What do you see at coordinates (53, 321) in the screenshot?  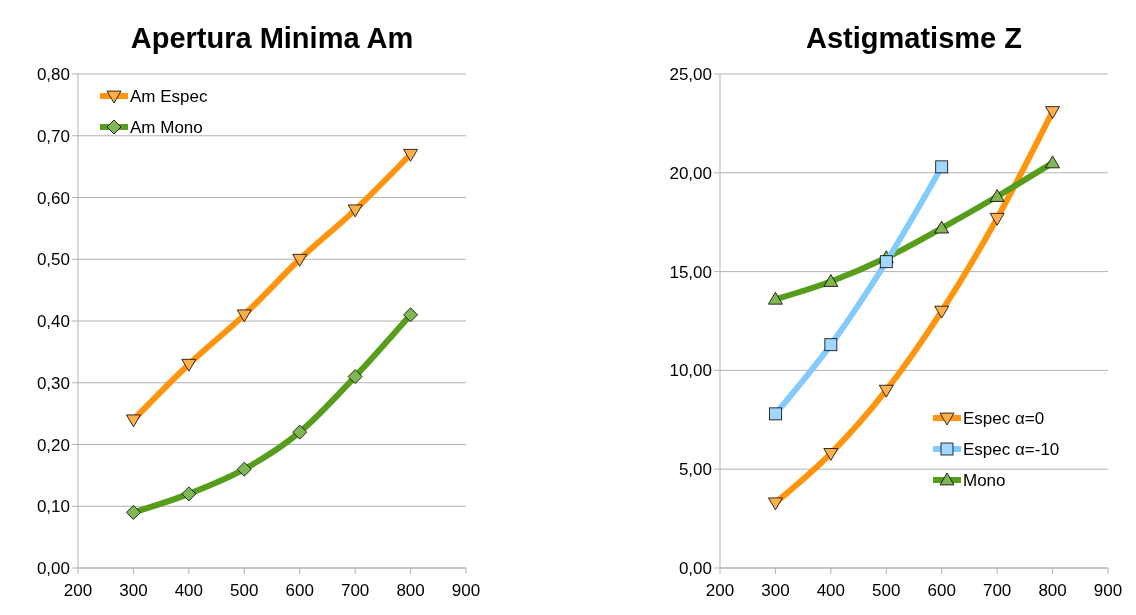 I see `y-tick-label: 0,40` at bounding box center [53, 321].